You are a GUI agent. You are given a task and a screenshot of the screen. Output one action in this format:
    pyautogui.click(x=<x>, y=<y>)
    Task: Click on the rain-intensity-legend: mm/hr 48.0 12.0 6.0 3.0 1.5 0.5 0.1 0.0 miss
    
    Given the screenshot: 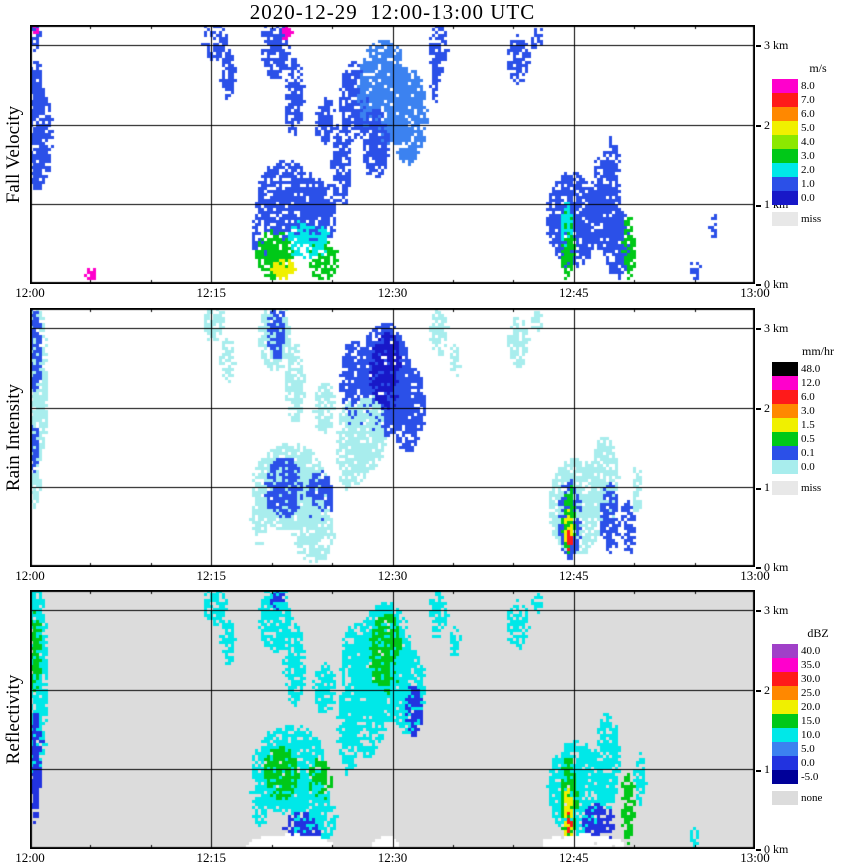 What is the action you would take?
    pyautogui.click(x=811, y=419)
    